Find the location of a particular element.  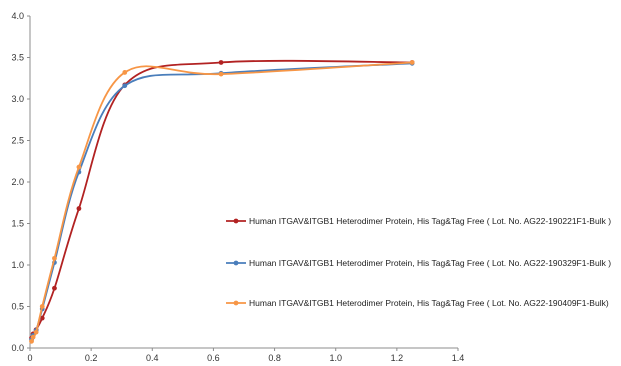

y-tick-label: 4.0 is located at coordinates (17, 16).